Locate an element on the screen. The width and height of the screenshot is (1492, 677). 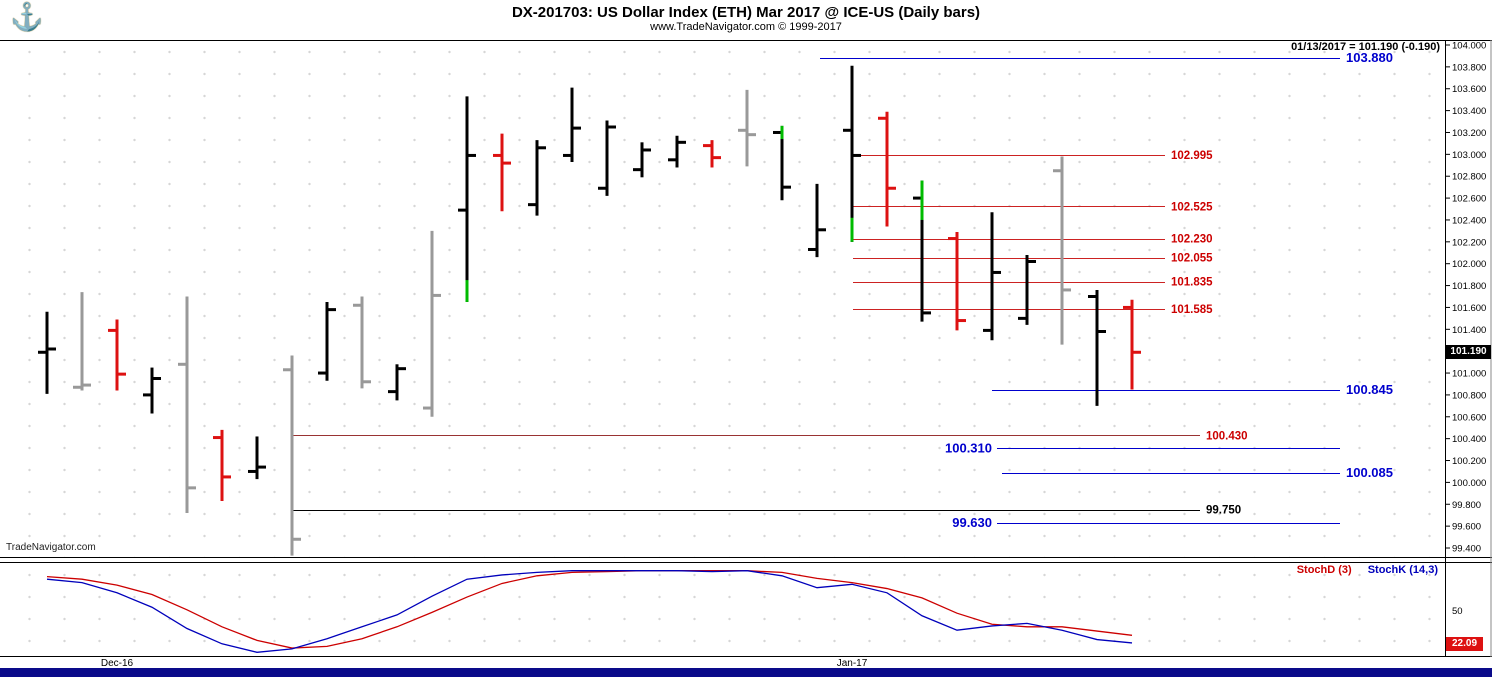
x-axis-label-Dec-16: Dec-16 is located at coordinates (117, 663).